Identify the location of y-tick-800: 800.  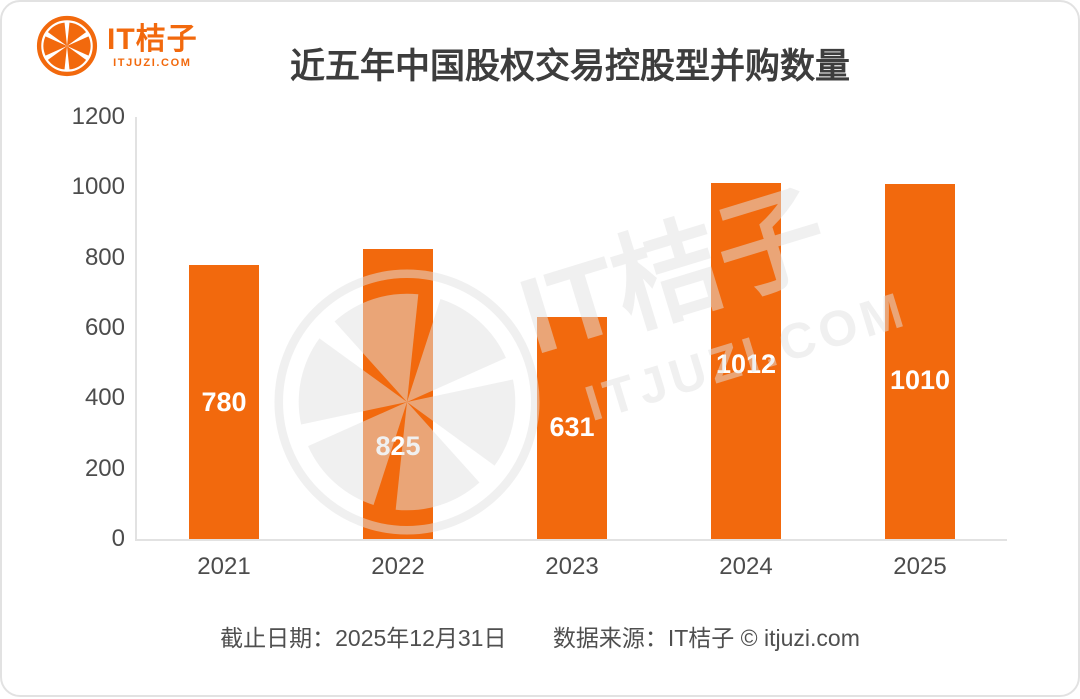
(104, 257).